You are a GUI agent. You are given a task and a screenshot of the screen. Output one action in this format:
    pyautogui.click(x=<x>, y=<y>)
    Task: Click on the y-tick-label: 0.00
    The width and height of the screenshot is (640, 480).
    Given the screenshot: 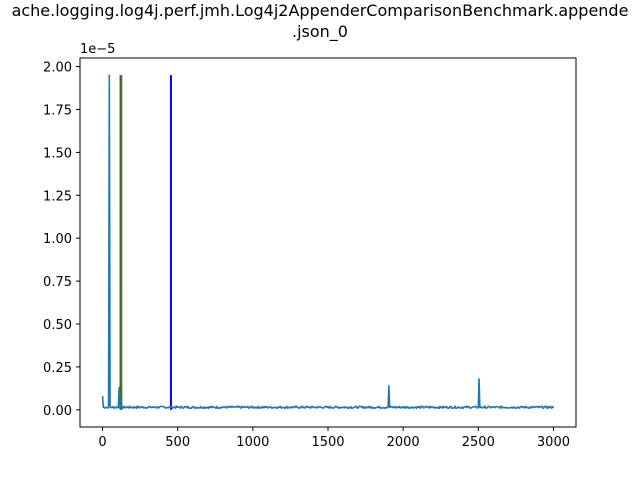 What is the action you would take?
    pyautogui.click(x=57, y=411)
    